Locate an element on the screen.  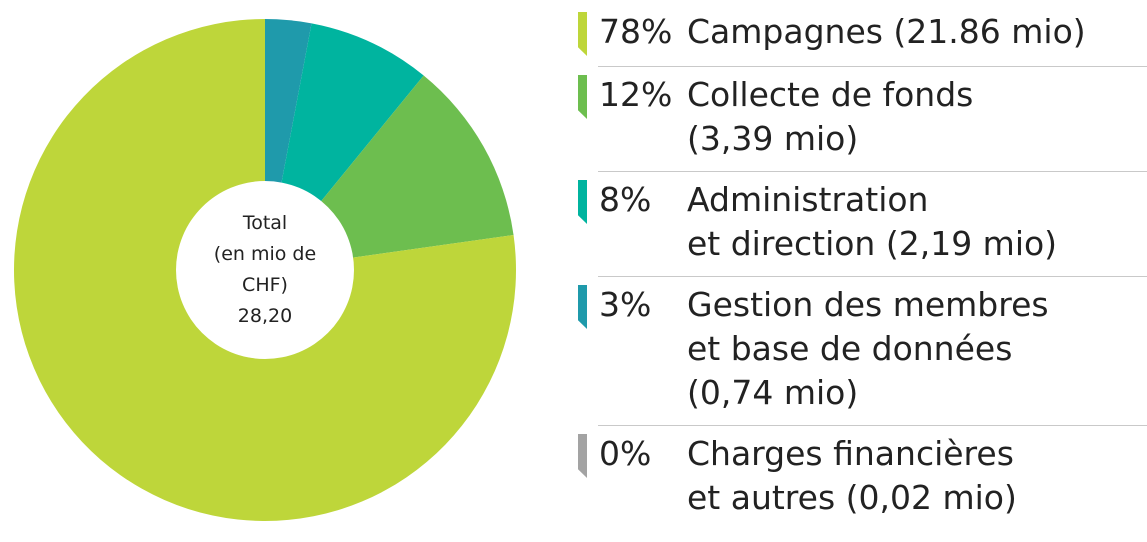
legend-label: Collecte de fonds (3,39 mio) is located at coordinates (830, 117).